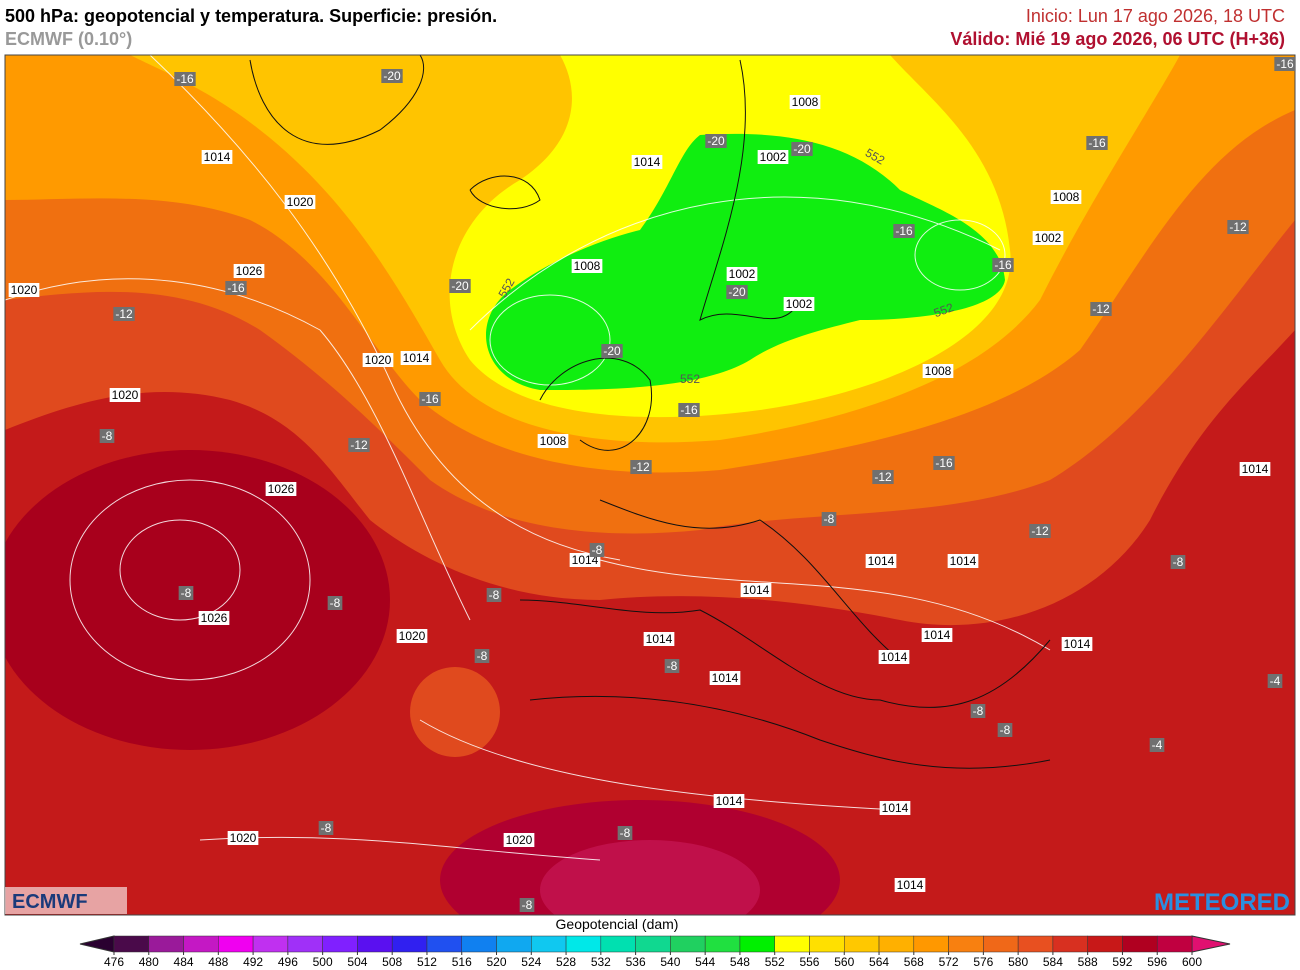 This screenshot has width=1300, height=970. I want to click on colorbar-tick-label: 576, so click(983, 962).